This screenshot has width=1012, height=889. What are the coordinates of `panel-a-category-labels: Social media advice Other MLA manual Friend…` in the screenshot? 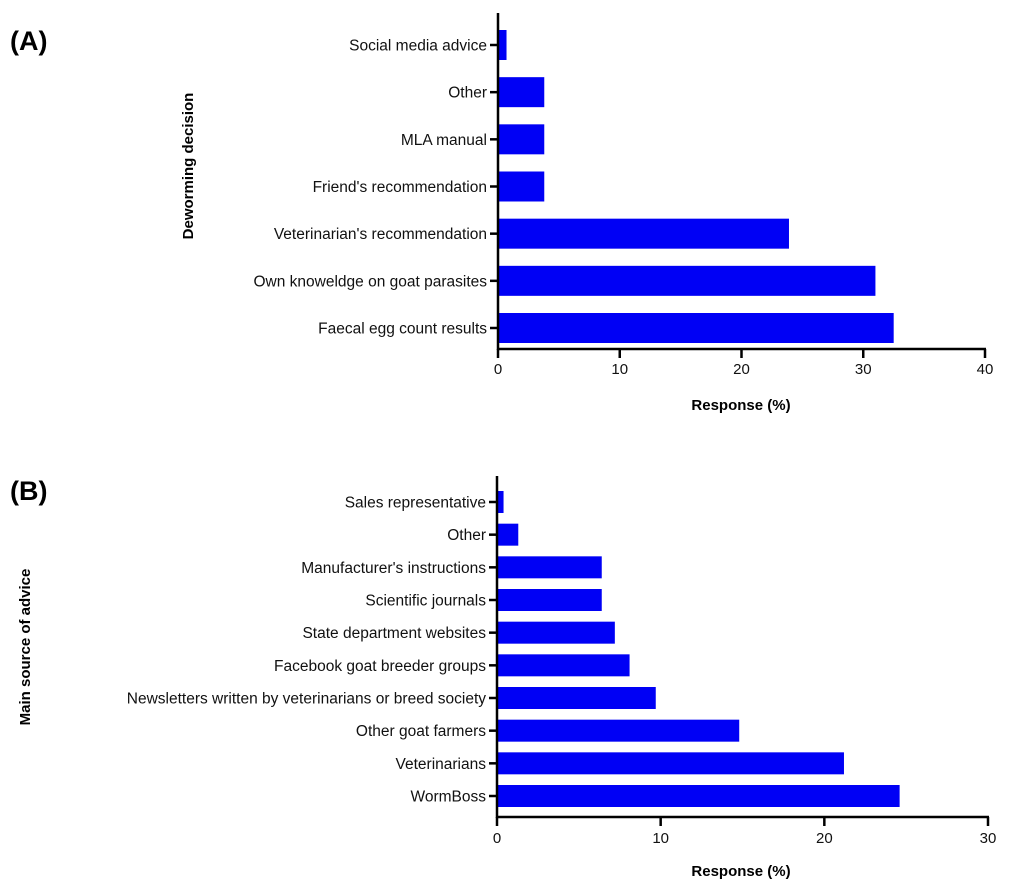 It's located at (370, 188).